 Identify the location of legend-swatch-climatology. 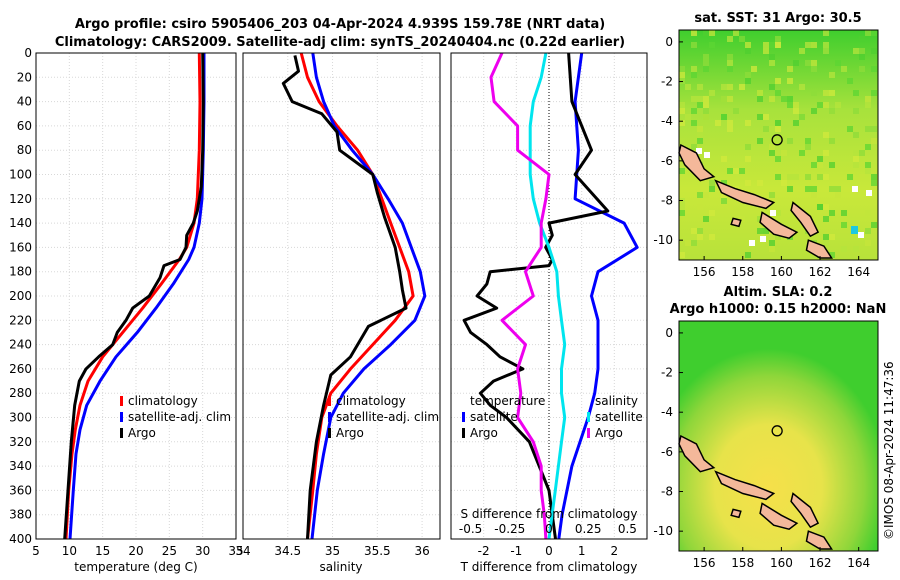
(121, 401).